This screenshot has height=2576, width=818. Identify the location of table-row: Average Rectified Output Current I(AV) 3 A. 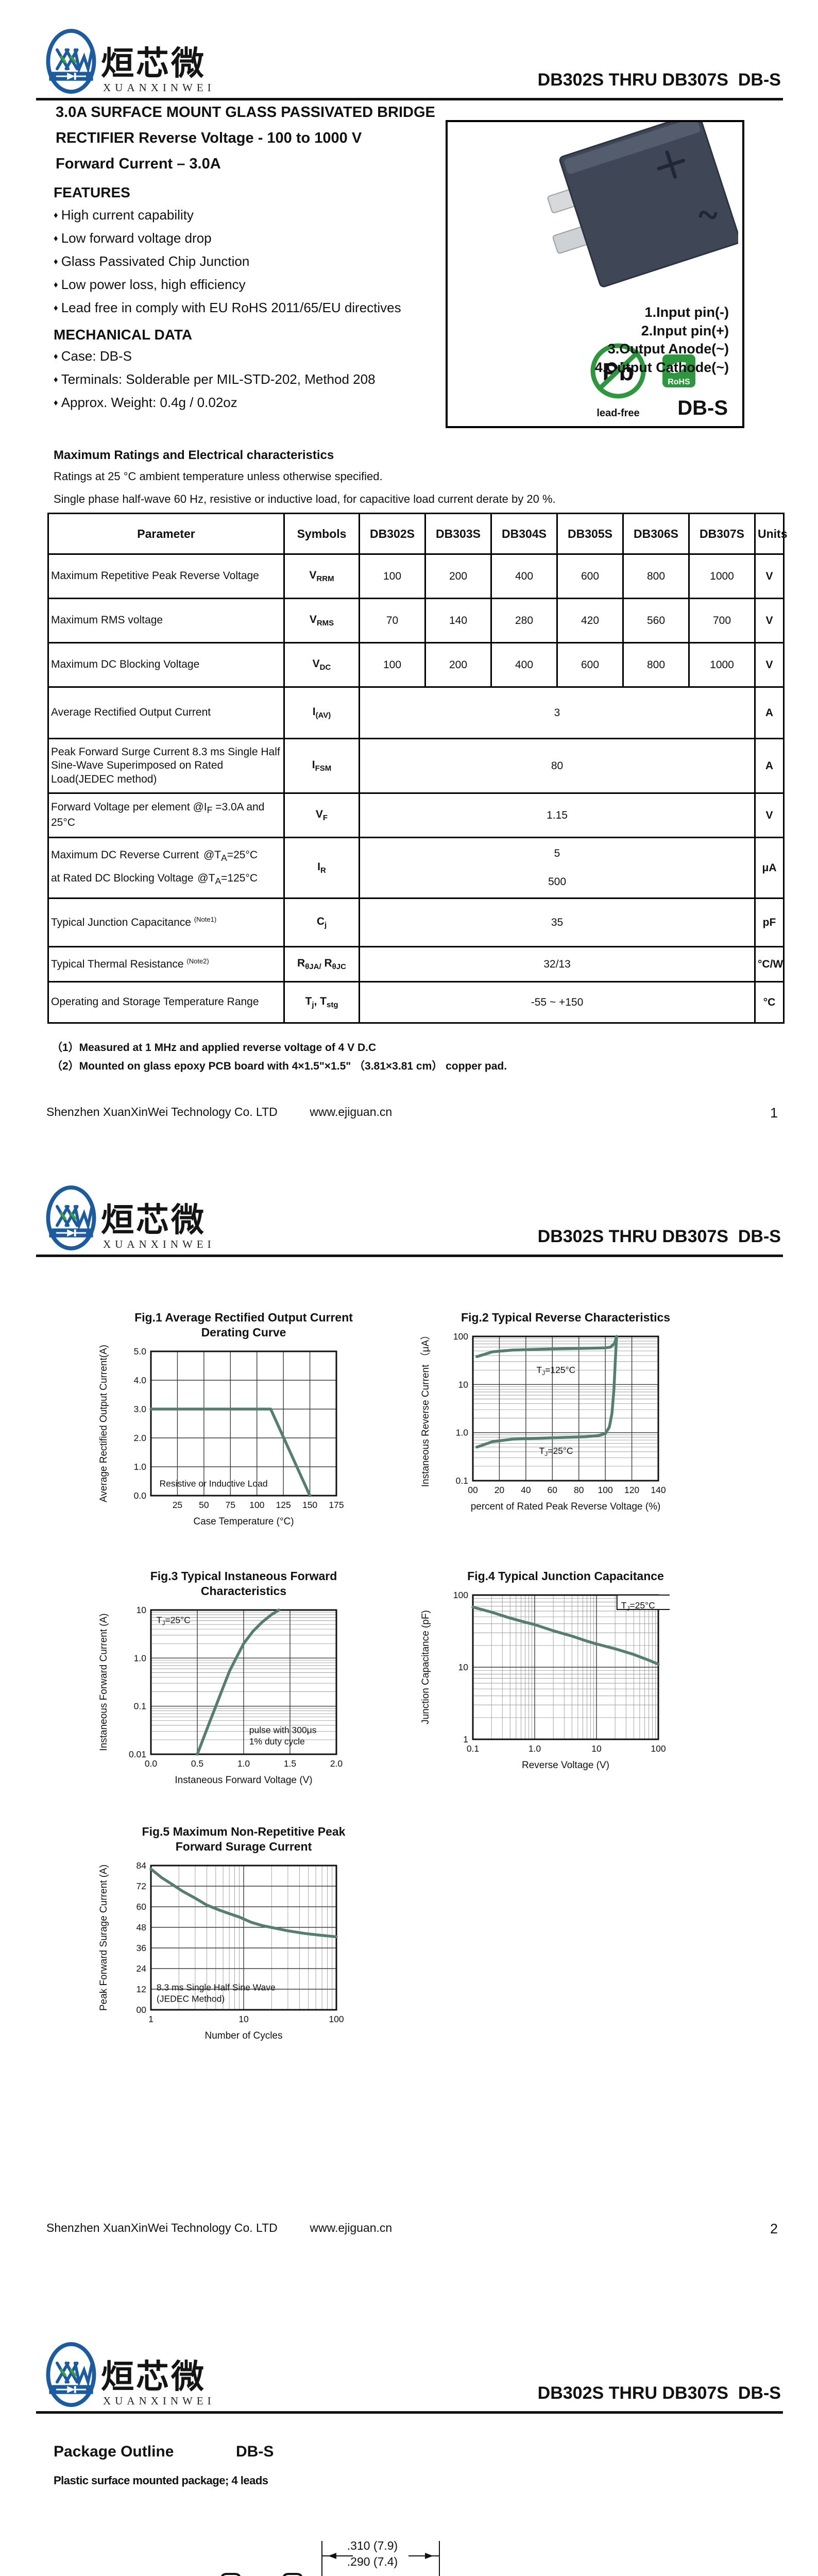
(416, 712).